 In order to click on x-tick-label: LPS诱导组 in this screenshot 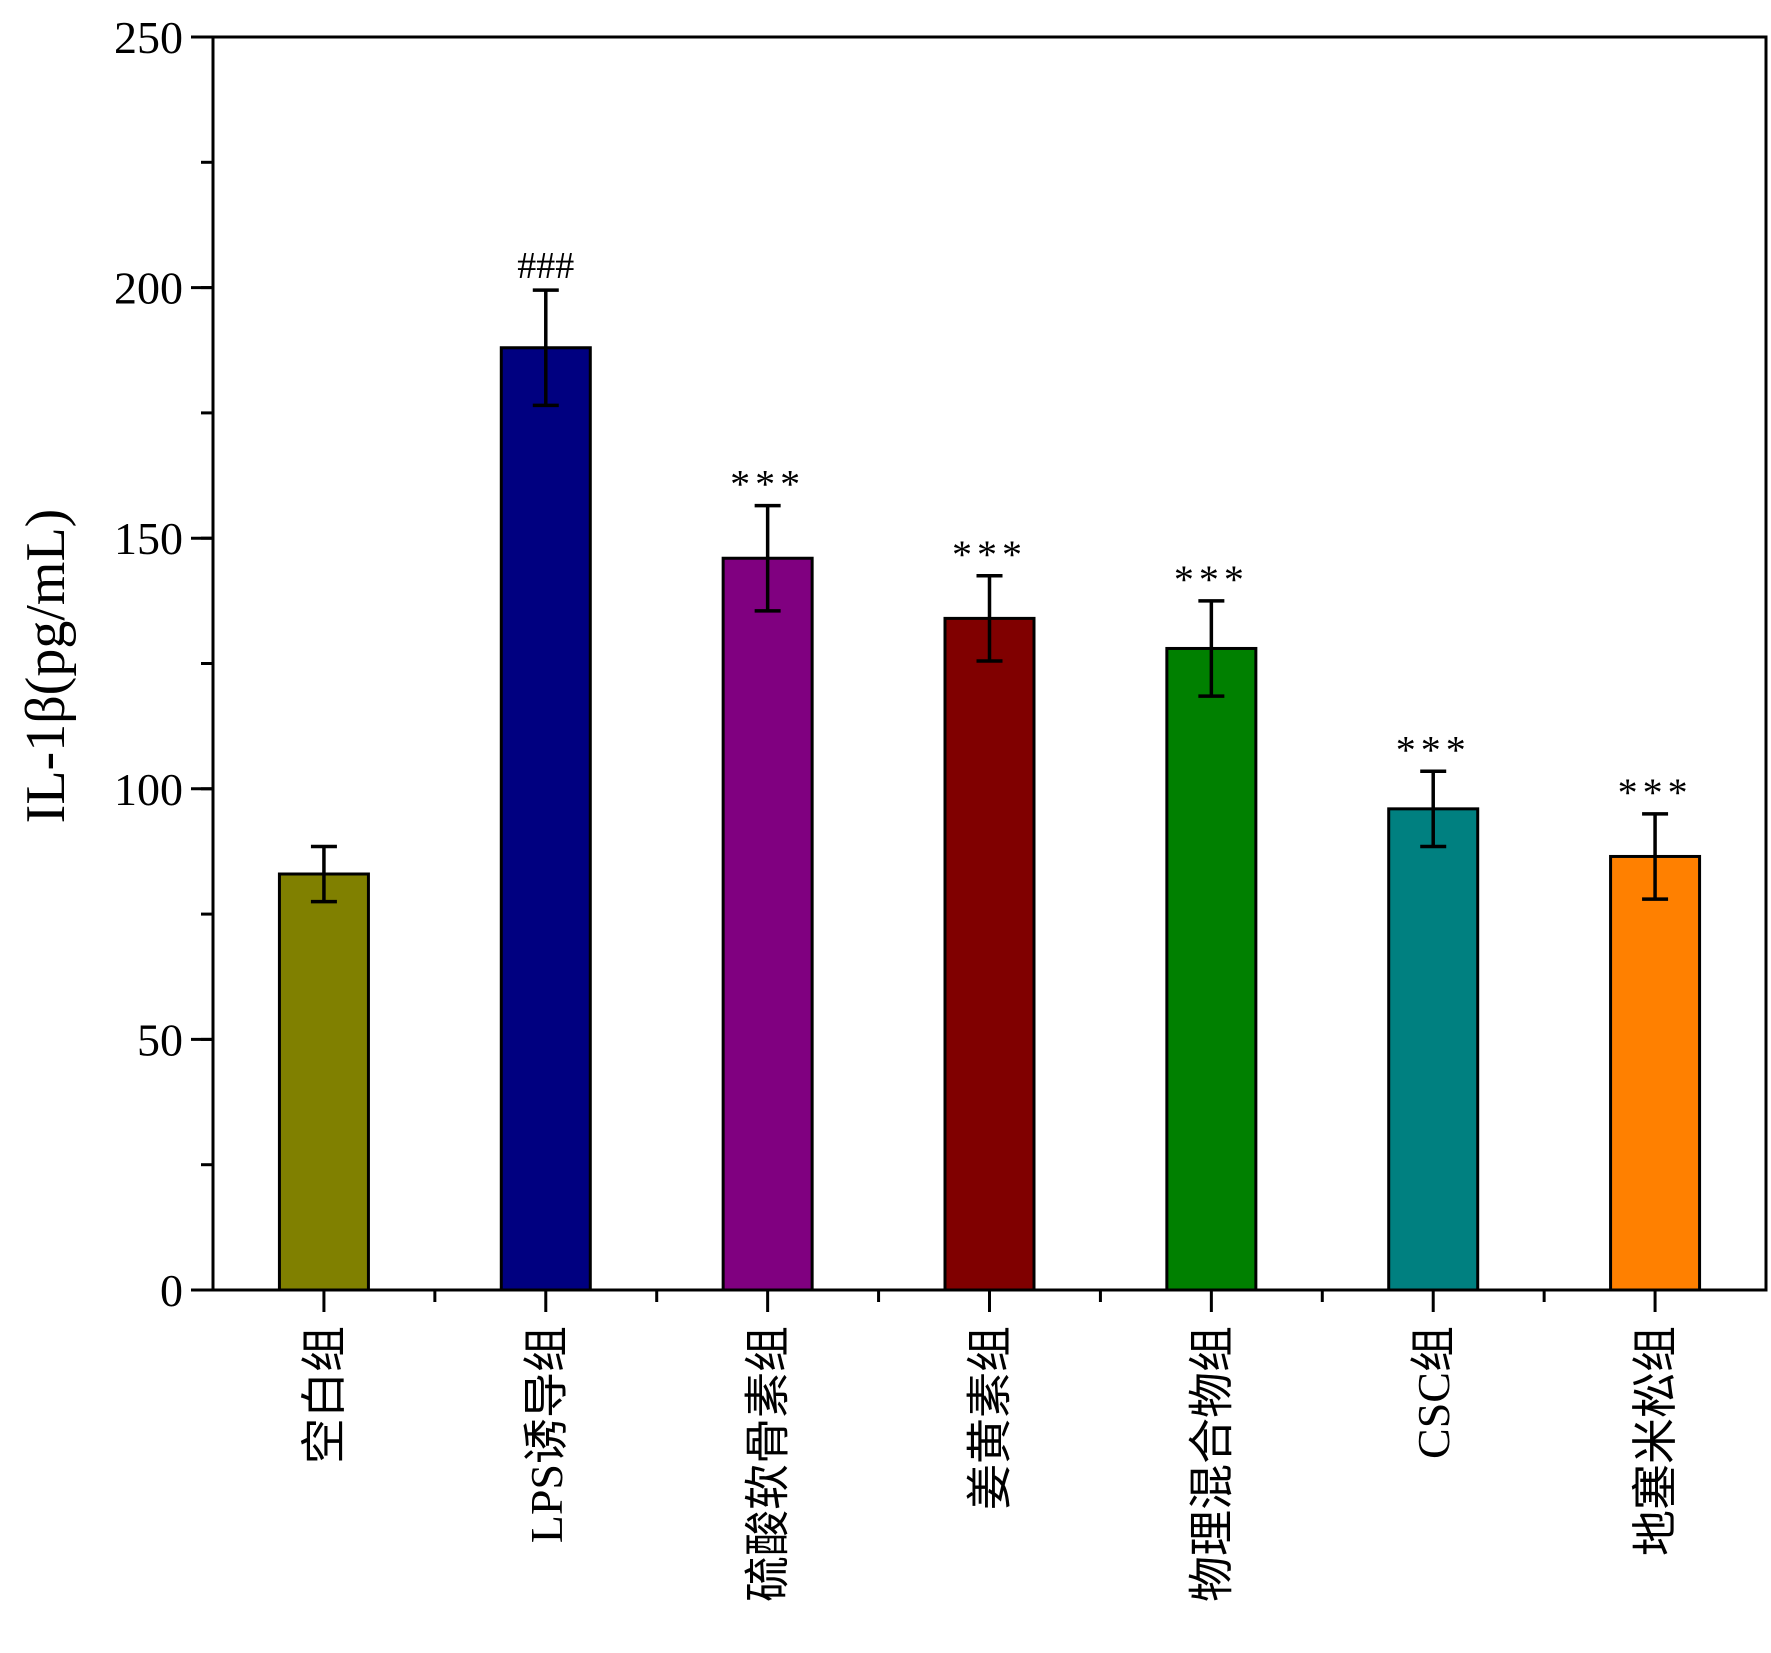, I will do `click(546, 1434)`.